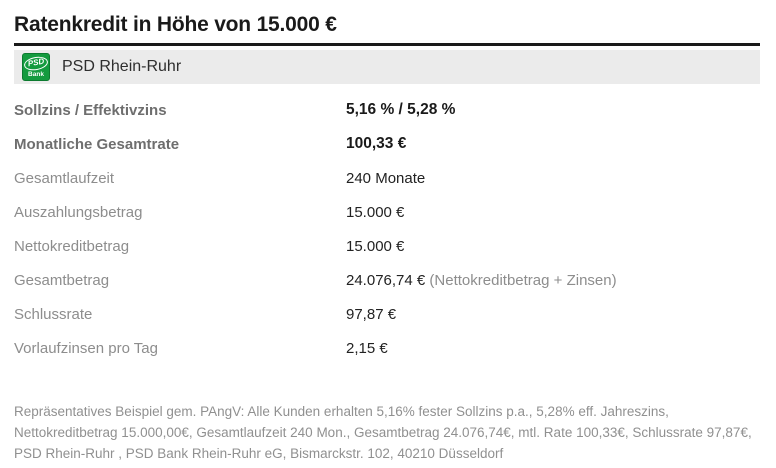 This screenshot has width=776, height=468. Describe the element at coordinates (86, 348) in the screenshot. I see `row-label: Vorlaufzinsen pro Tag` at that location.